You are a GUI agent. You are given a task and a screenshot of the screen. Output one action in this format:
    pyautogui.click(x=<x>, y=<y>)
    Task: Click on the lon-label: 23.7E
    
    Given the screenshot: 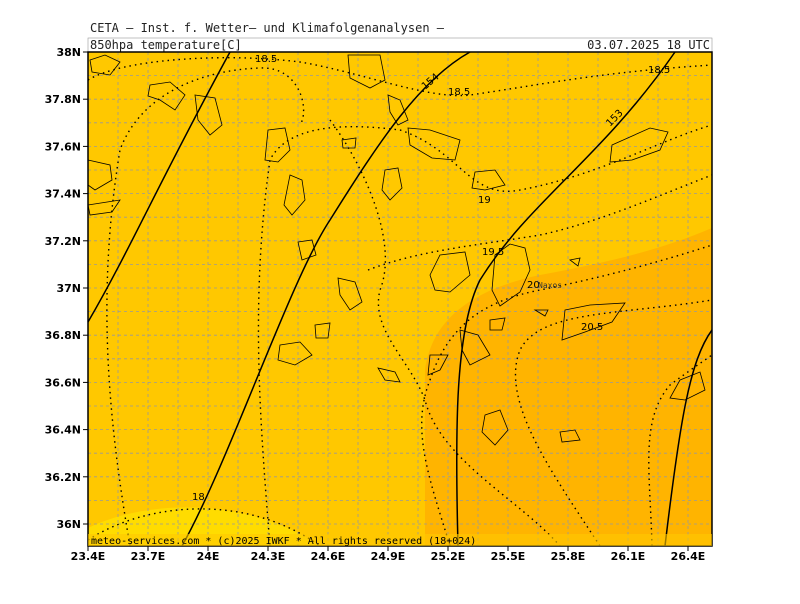 What is the action you would take?
    pyautogui.click(x=148, y=556)
    